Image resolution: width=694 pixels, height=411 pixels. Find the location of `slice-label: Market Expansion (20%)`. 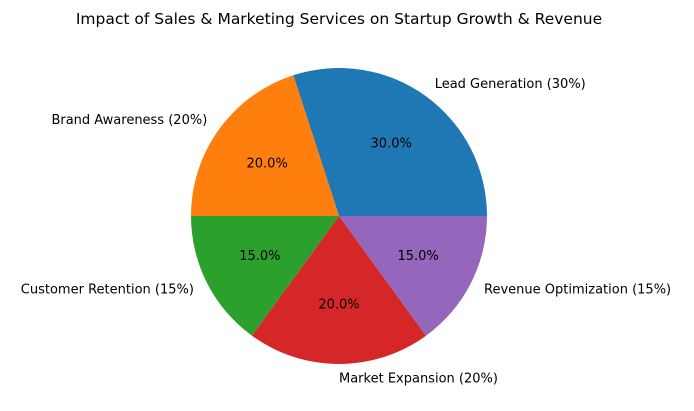

slice-label: Market Expansion (20%) is located at coordinates (418, 378).